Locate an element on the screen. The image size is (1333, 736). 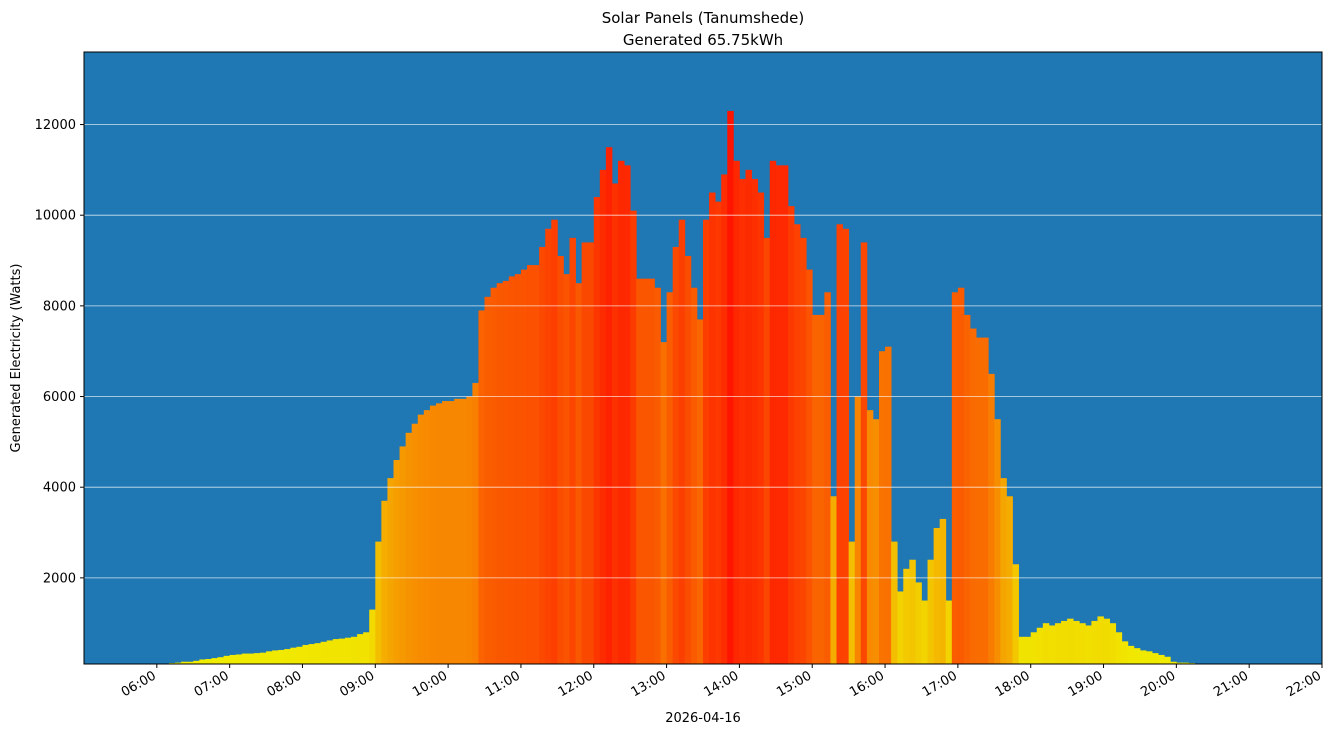
y-tick-label: 12000 is located at coordinates (55, 125).